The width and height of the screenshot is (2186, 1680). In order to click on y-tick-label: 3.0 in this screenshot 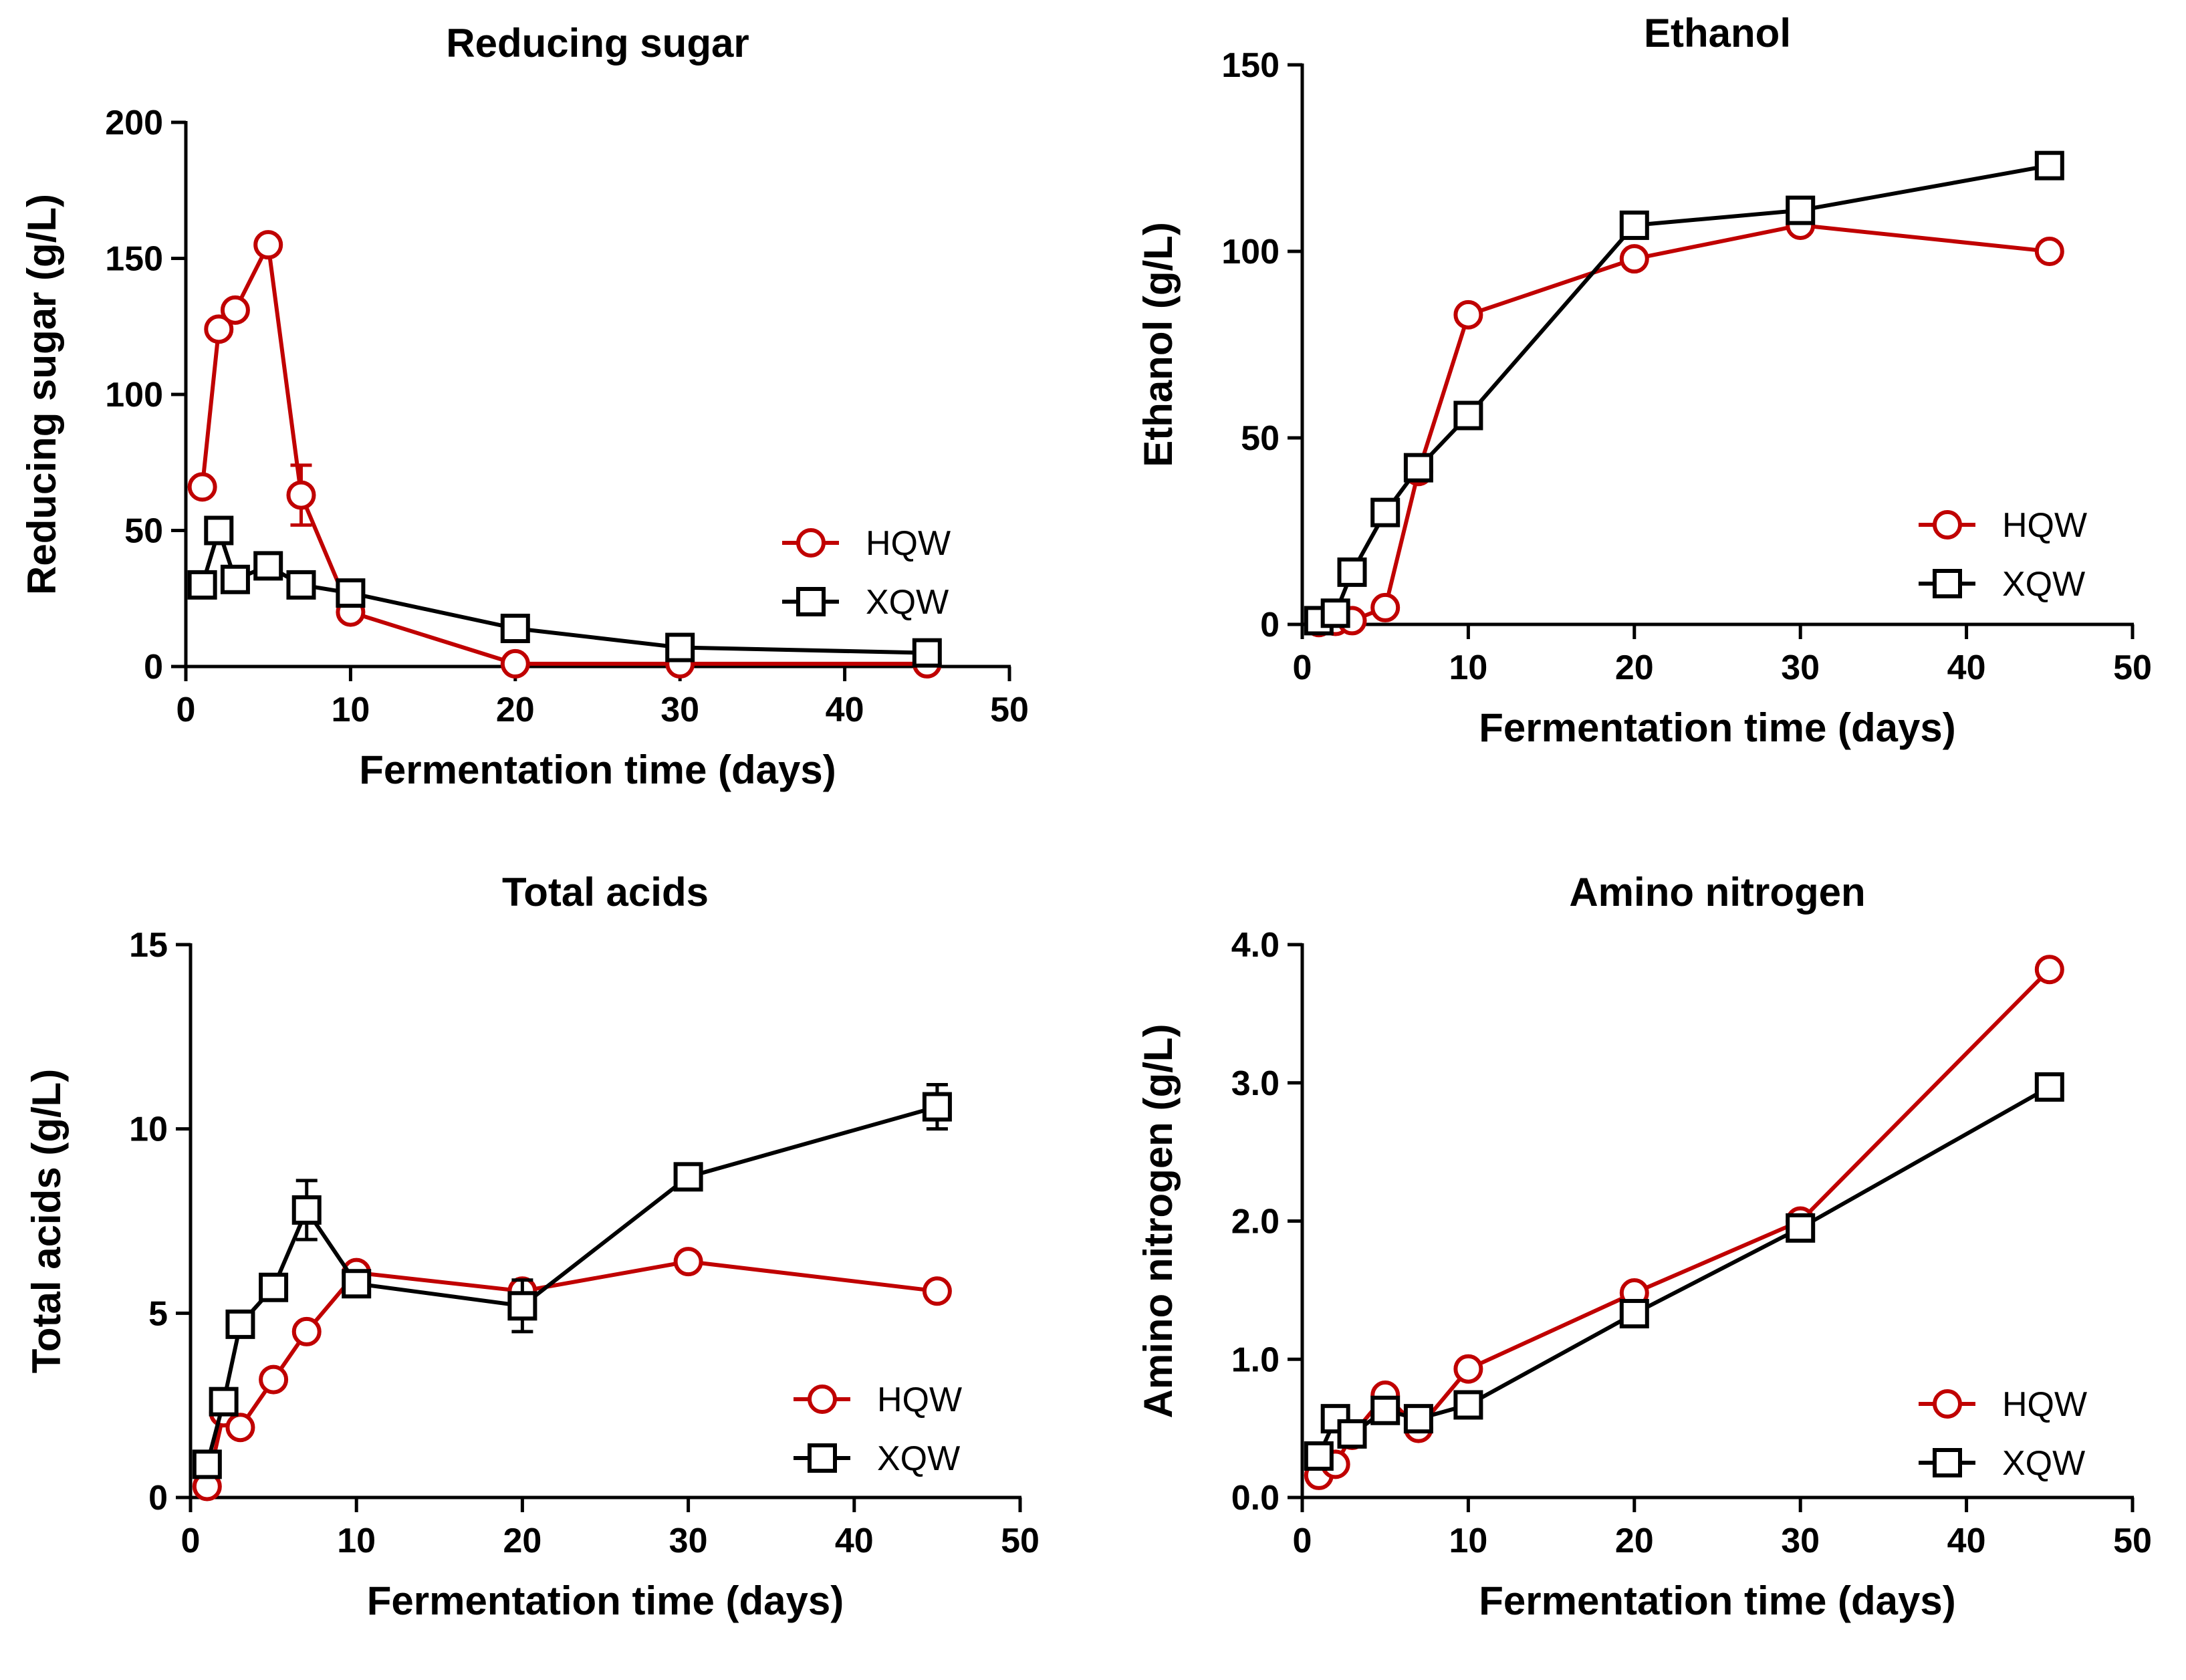, I will do `click(1255, 1083)`.